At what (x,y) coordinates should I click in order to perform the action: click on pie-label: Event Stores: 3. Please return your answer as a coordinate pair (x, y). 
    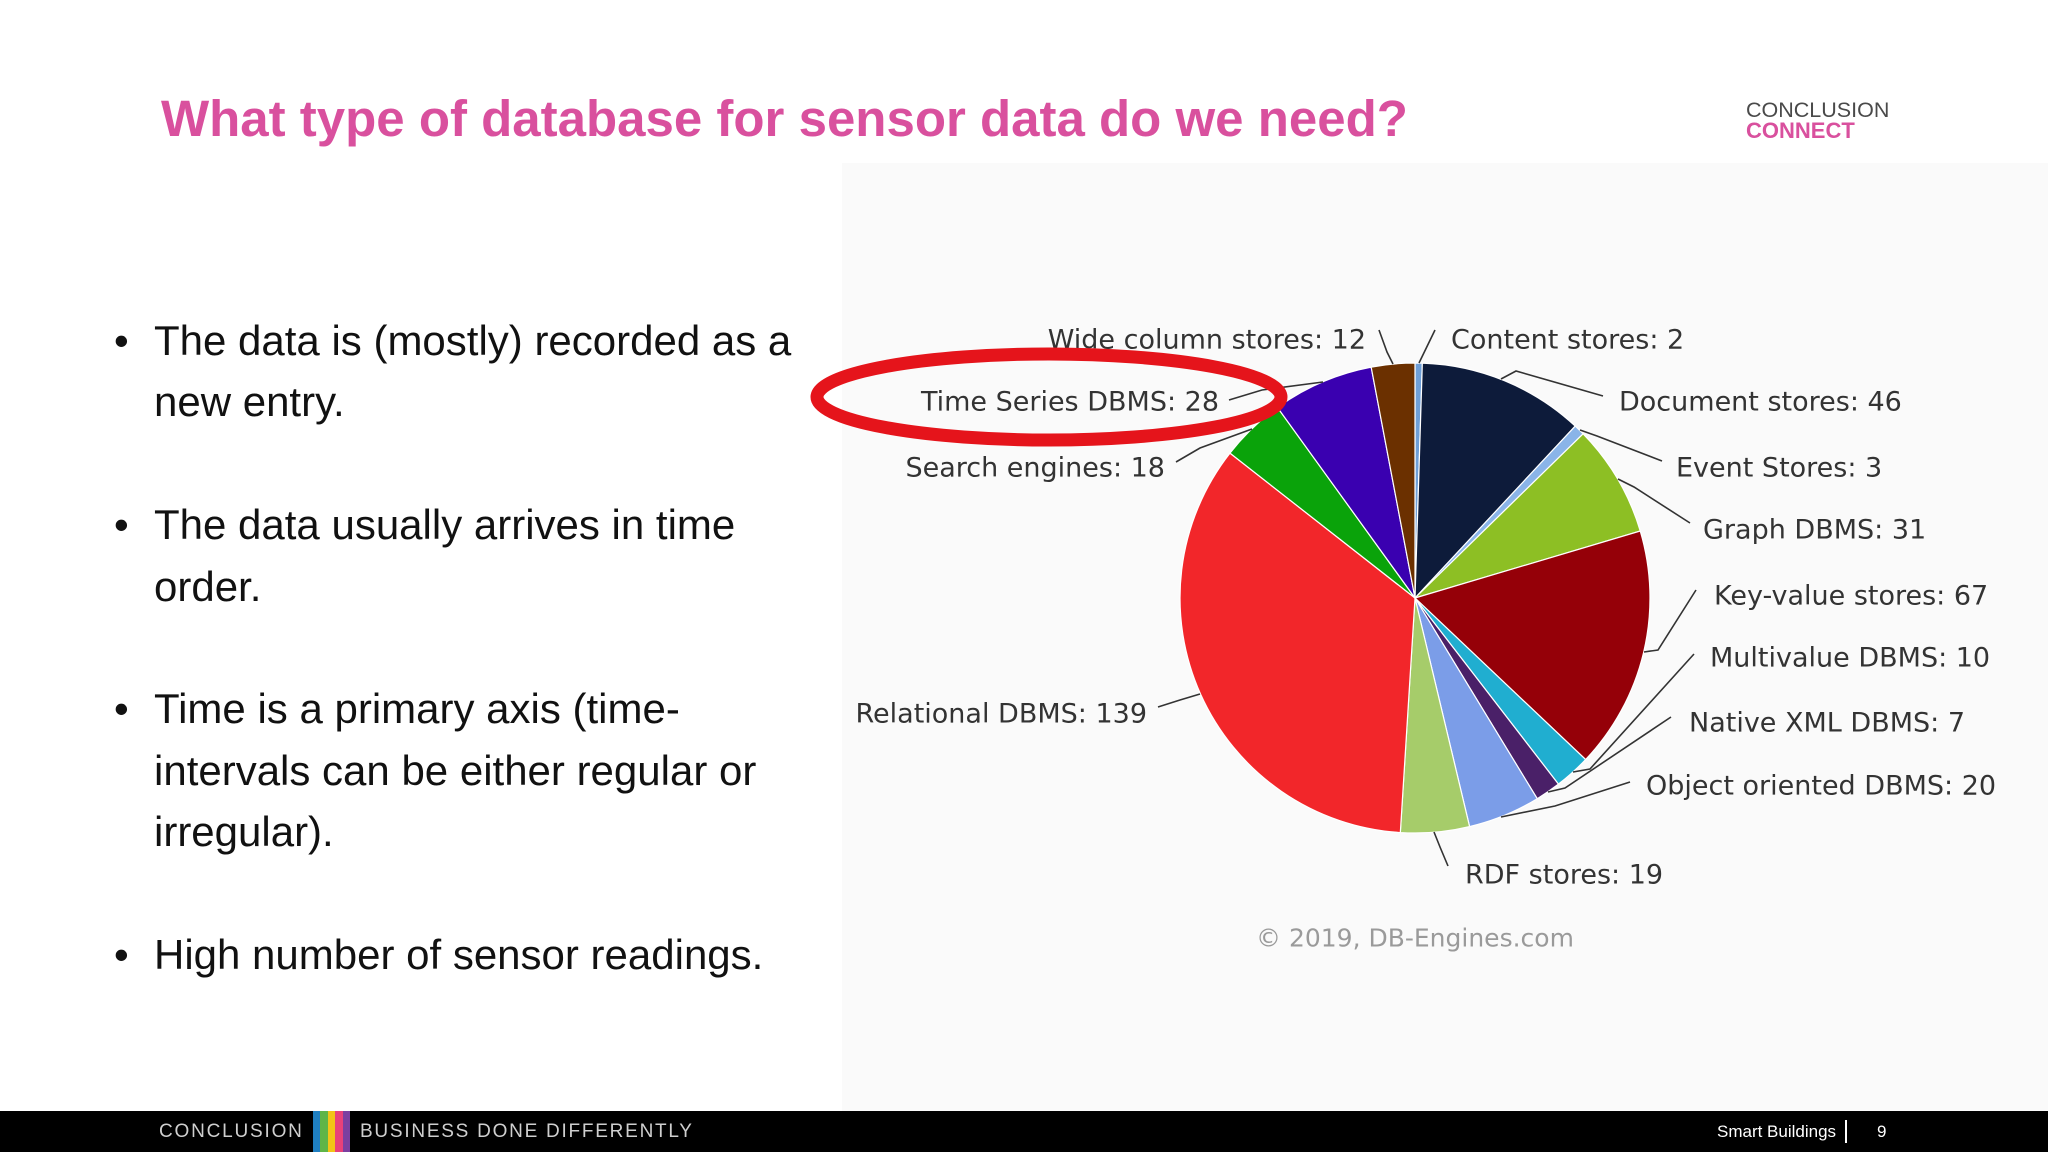
    Looking at the image, I should click on (1779, 468).